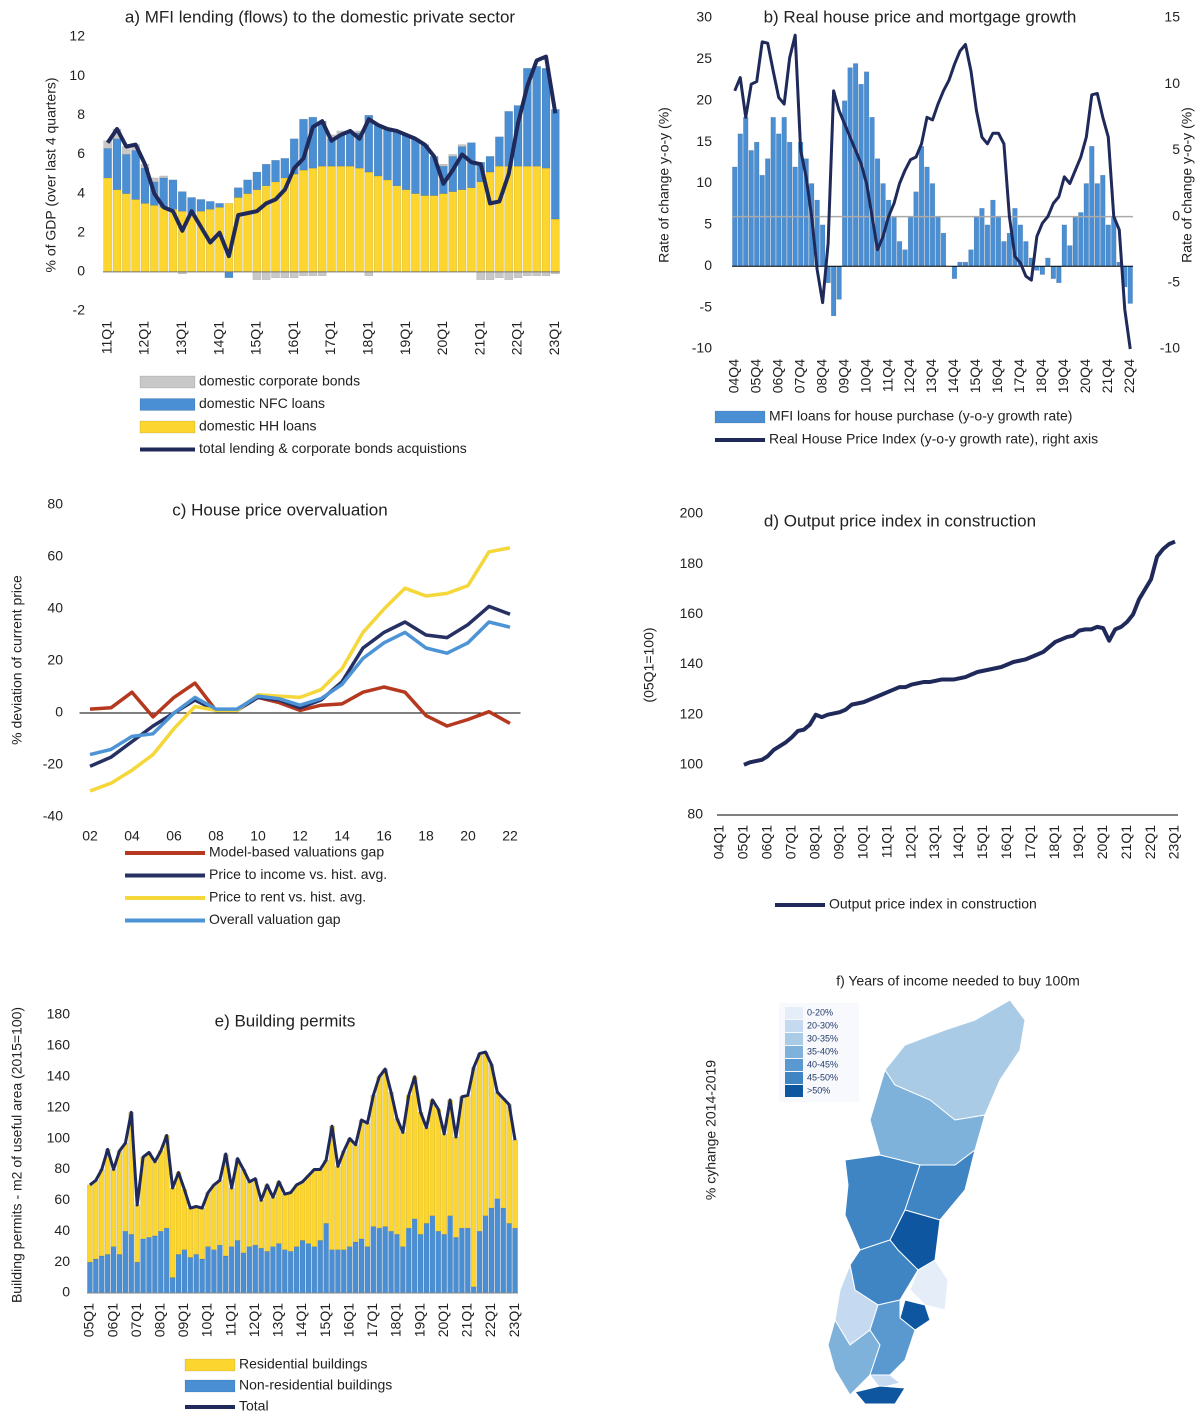 The width and height of the screenshot is (1198, 1416). What do you see at coordinates (167, 404) in the screenshot?
I see `legend-swatch` at bounding box center [167, 404].